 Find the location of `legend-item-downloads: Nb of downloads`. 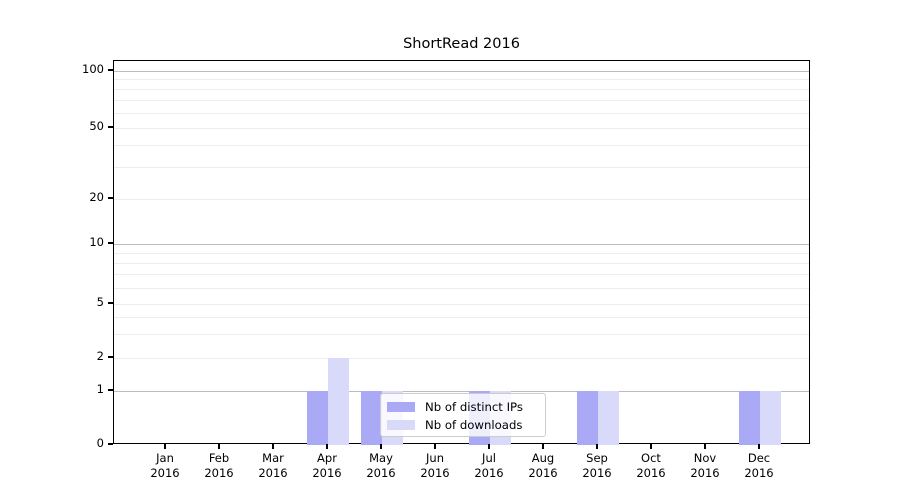

legend-item-downloads: Nb of downloads is located at coordinates (463, 425).